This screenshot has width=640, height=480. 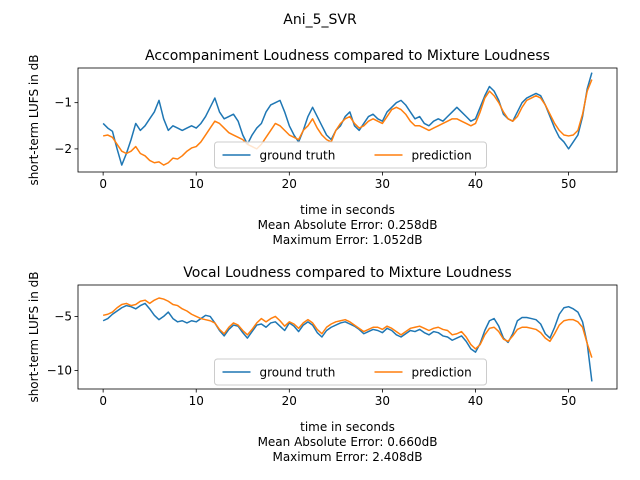 What do you see at coordinates (59, 371) in the screenshot?
I see `y-tick-label: −10` at bounding box center [59, 371].